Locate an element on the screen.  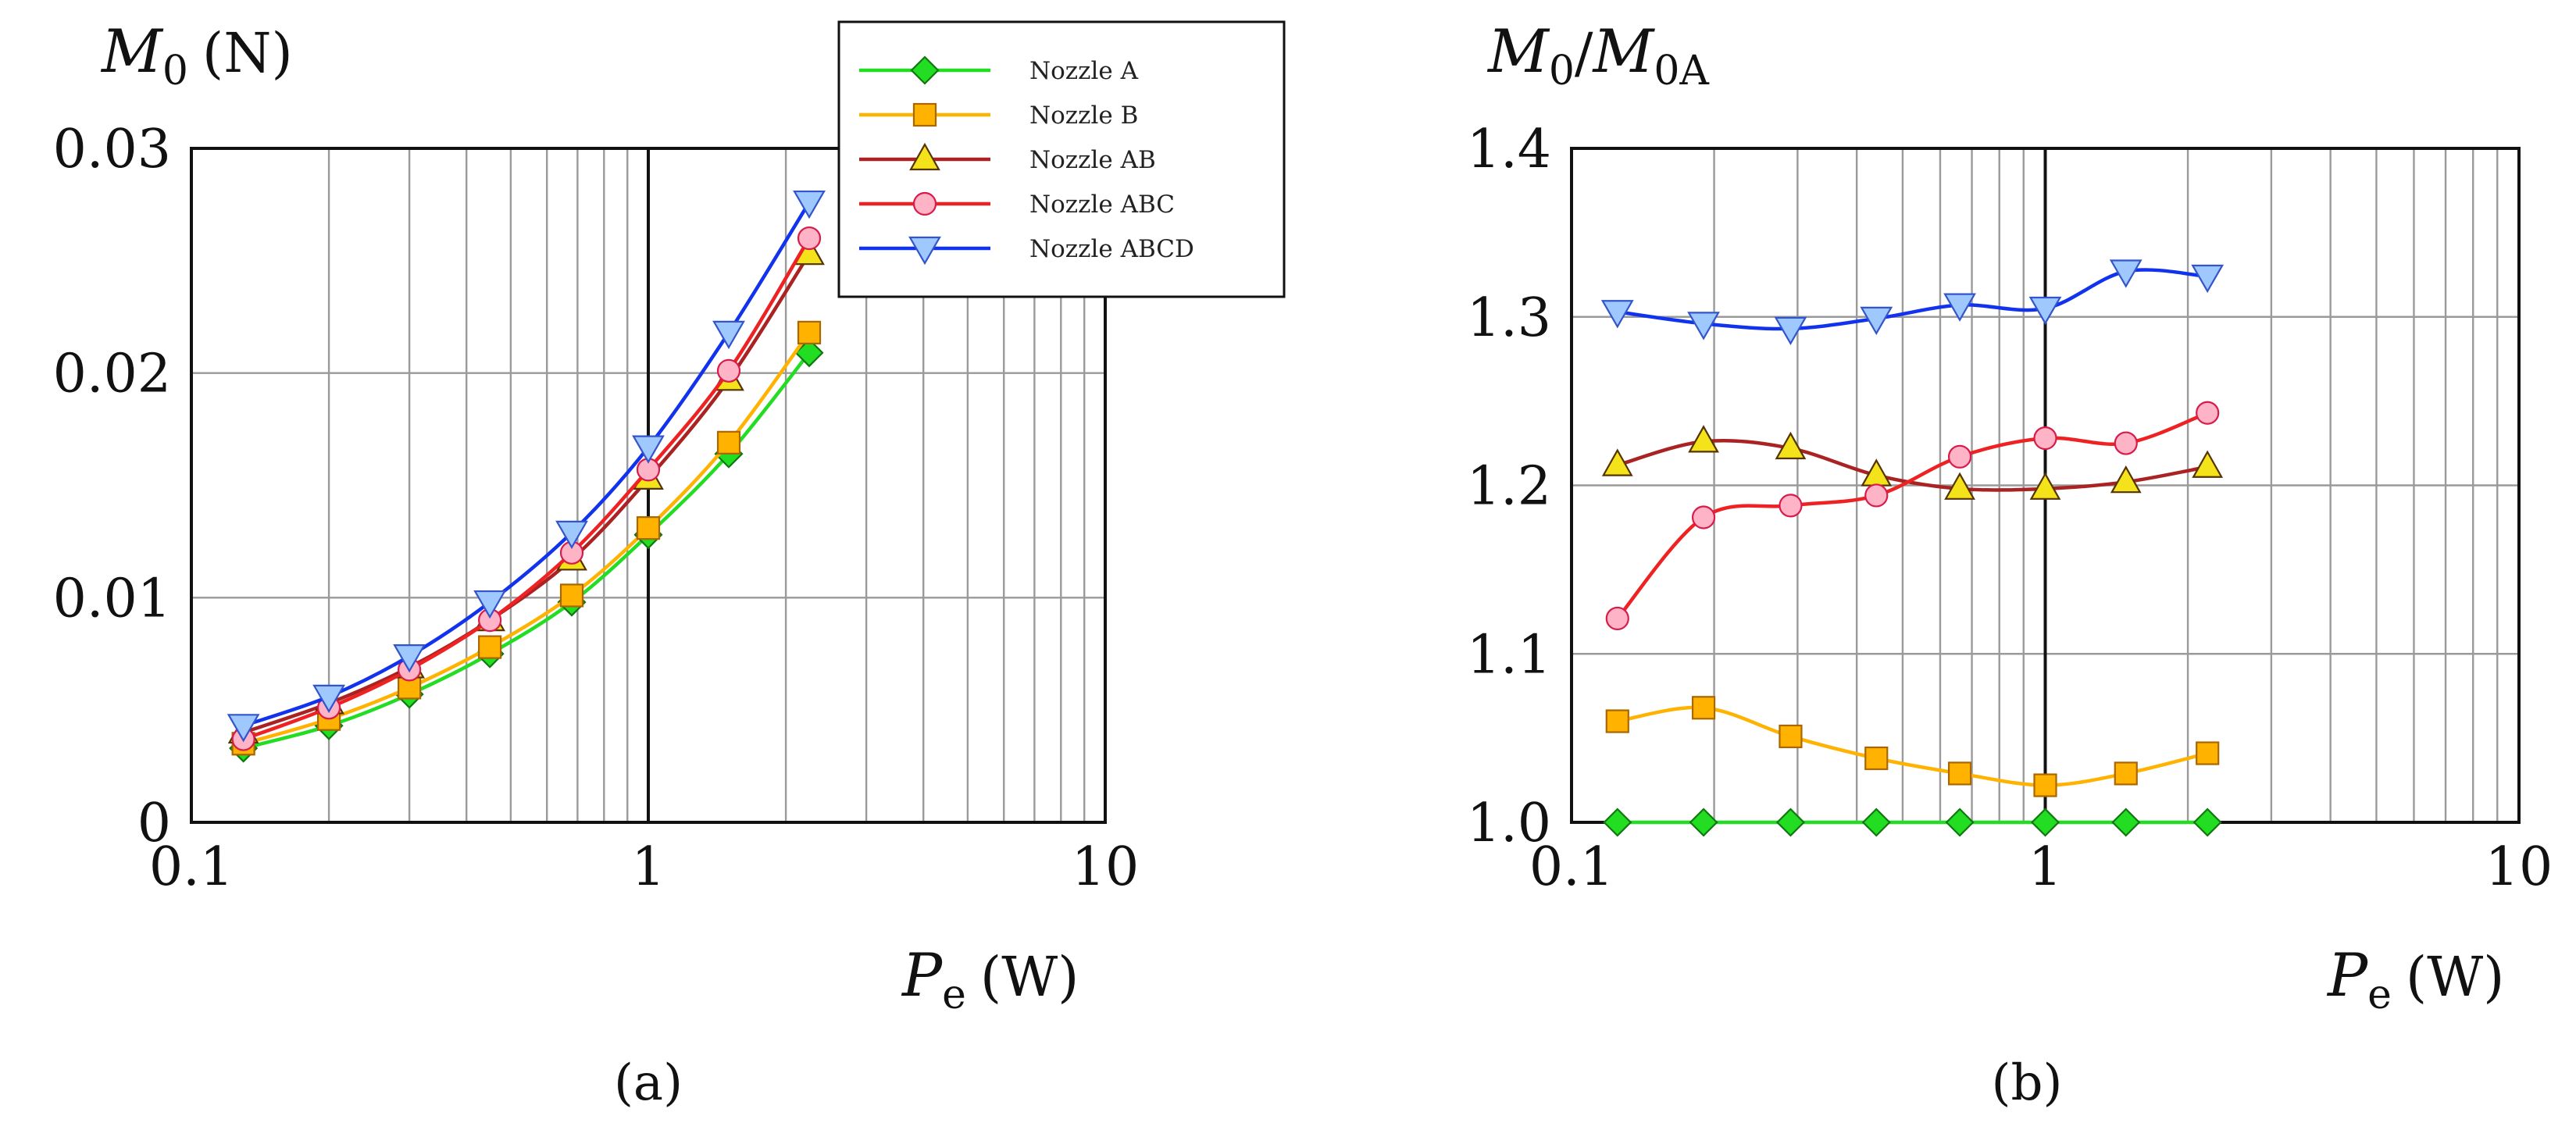
panel-b-y-axis-label: M0/M0A is located at coordinates (1598, 55).